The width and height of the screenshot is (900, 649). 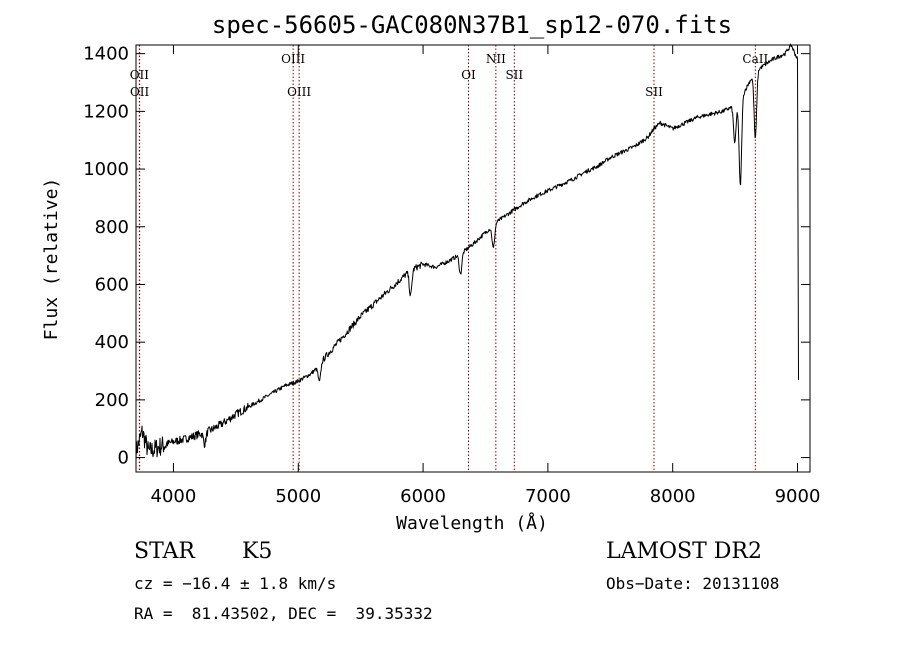 What do you see at coordinates (693, 583) in the screenshot?
I see `obs-date-text: Obs−Date: 20131108` at bounding box center [693, 583].